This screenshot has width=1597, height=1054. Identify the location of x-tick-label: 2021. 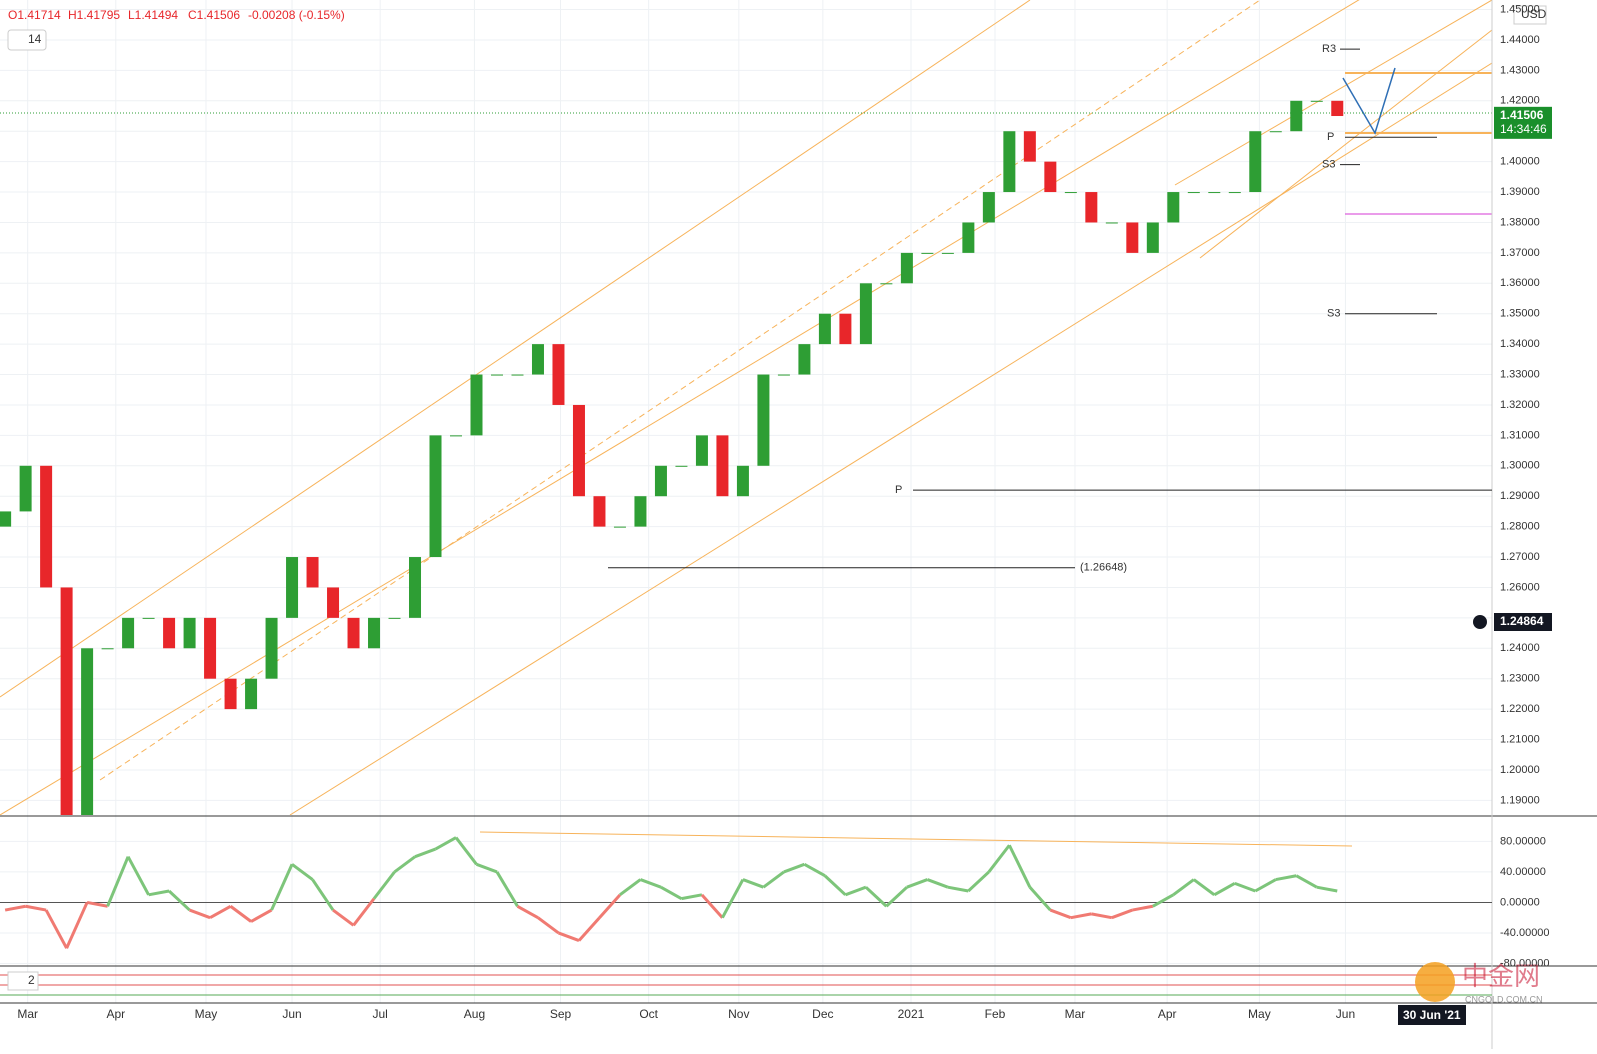
(911, 1014).